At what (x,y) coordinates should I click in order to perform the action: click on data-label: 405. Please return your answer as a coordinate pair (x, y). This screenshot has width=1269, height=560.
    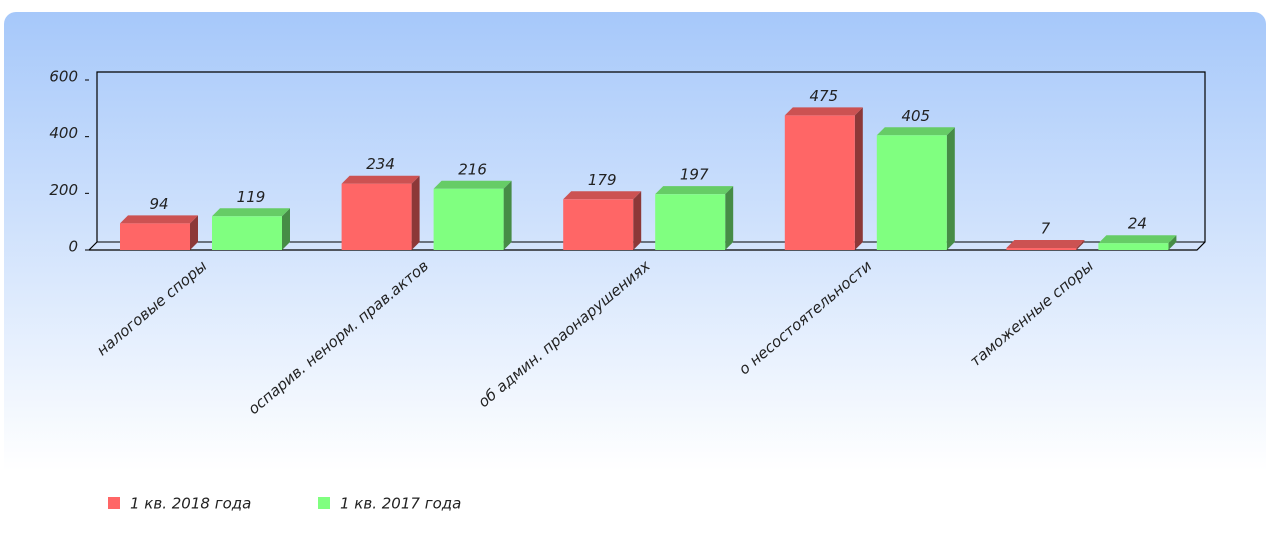
    Looking at the image, I should click on (915, 116).